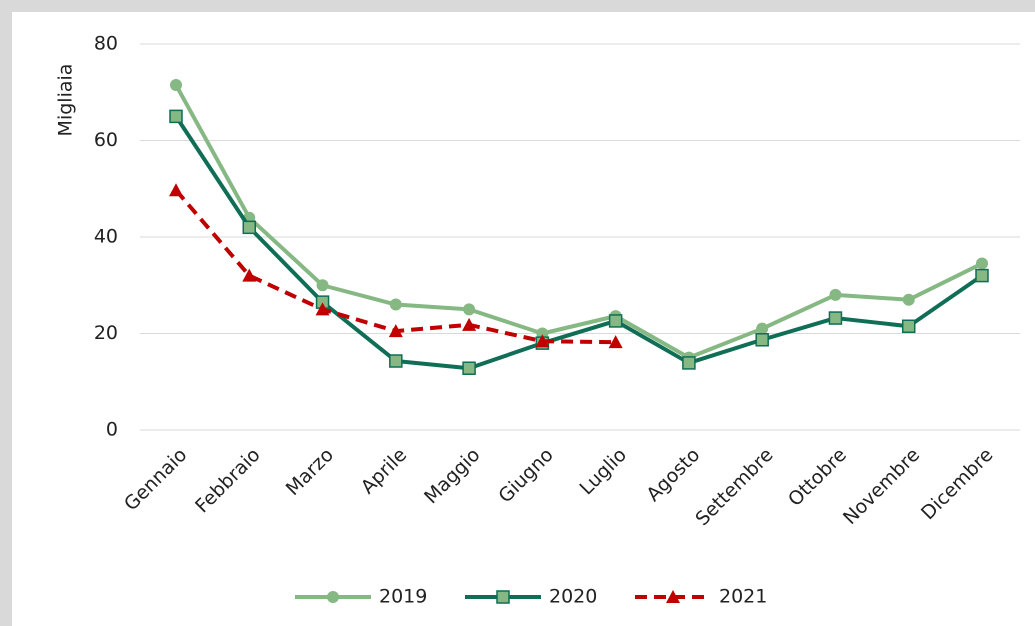  Describe the element at coordinates (106, 44) in the screenshot. I see `y-tick-label: 80` at that location.